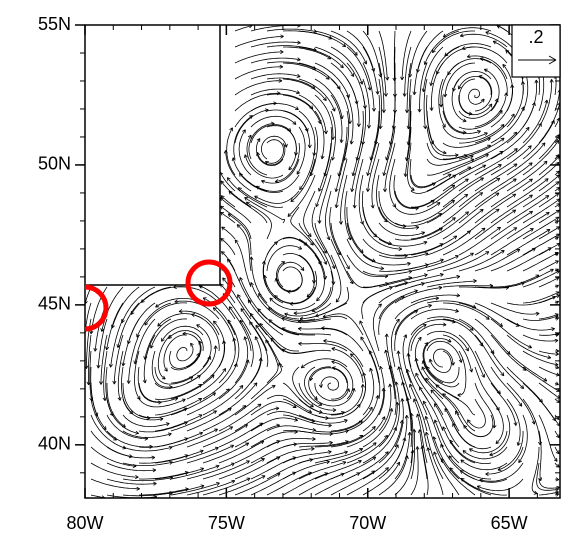  I want to click on highlight-circle, so click(97, 308).